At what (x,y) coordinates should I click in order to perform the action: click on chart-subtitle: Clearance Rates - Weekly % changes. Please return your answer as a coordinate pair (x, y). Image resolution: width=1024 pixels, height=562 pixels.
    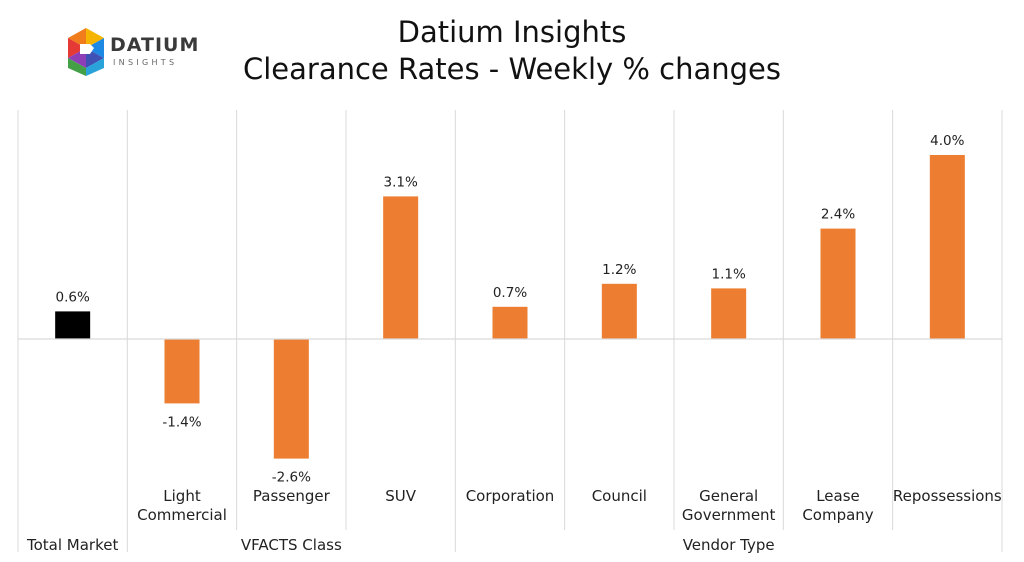
    Looking at the image, I should click on (511, 69).